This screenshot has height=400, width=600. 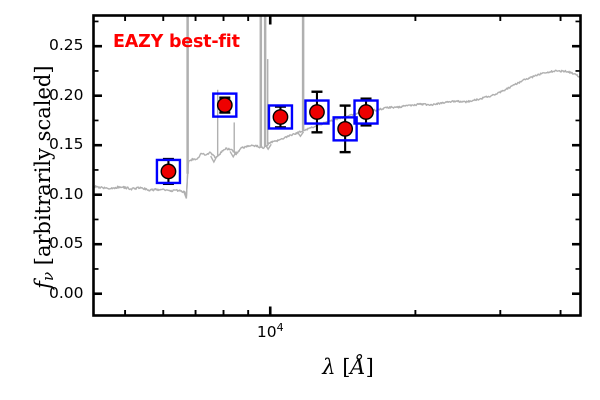 I want to click on x-tick-label-major: 104, so click(x=270, y=330).